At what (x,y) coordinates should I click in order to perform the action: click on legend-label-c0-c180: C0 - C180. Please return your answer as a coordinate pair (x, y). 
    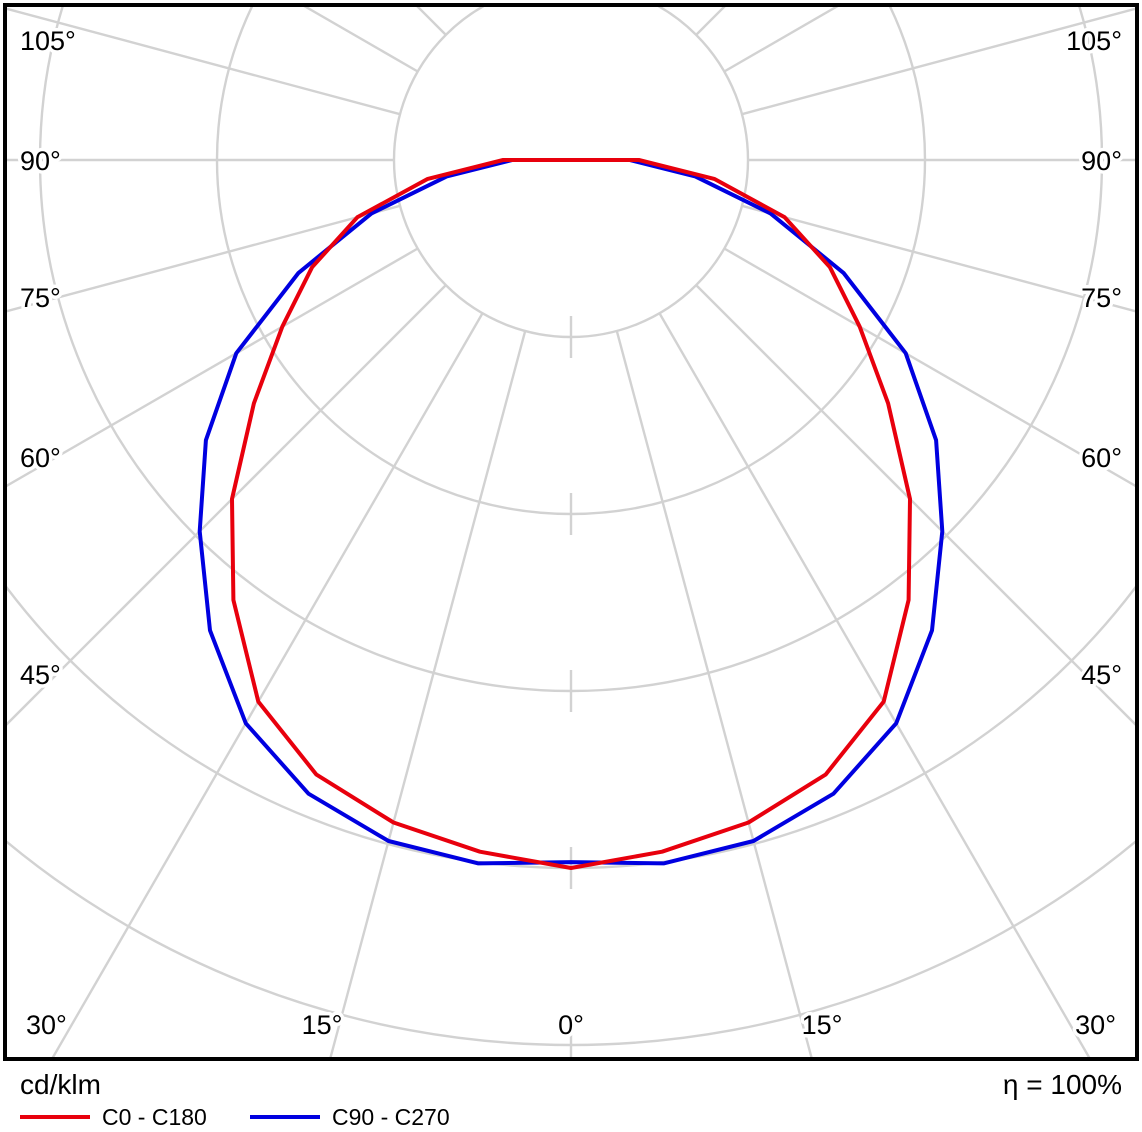
    Looking at the image, I should click on (154, 1117).